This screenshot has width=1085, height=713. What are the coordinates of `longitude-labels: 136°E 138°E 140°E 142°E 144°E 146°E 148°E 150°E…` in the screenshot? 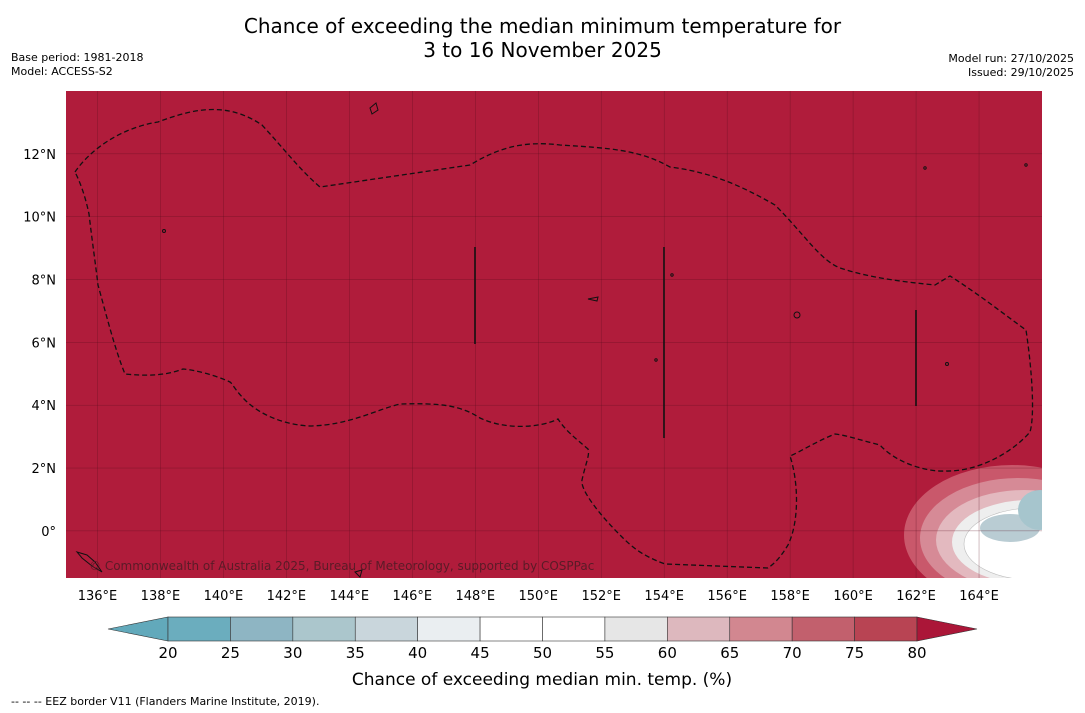 It's located at (538, 596).